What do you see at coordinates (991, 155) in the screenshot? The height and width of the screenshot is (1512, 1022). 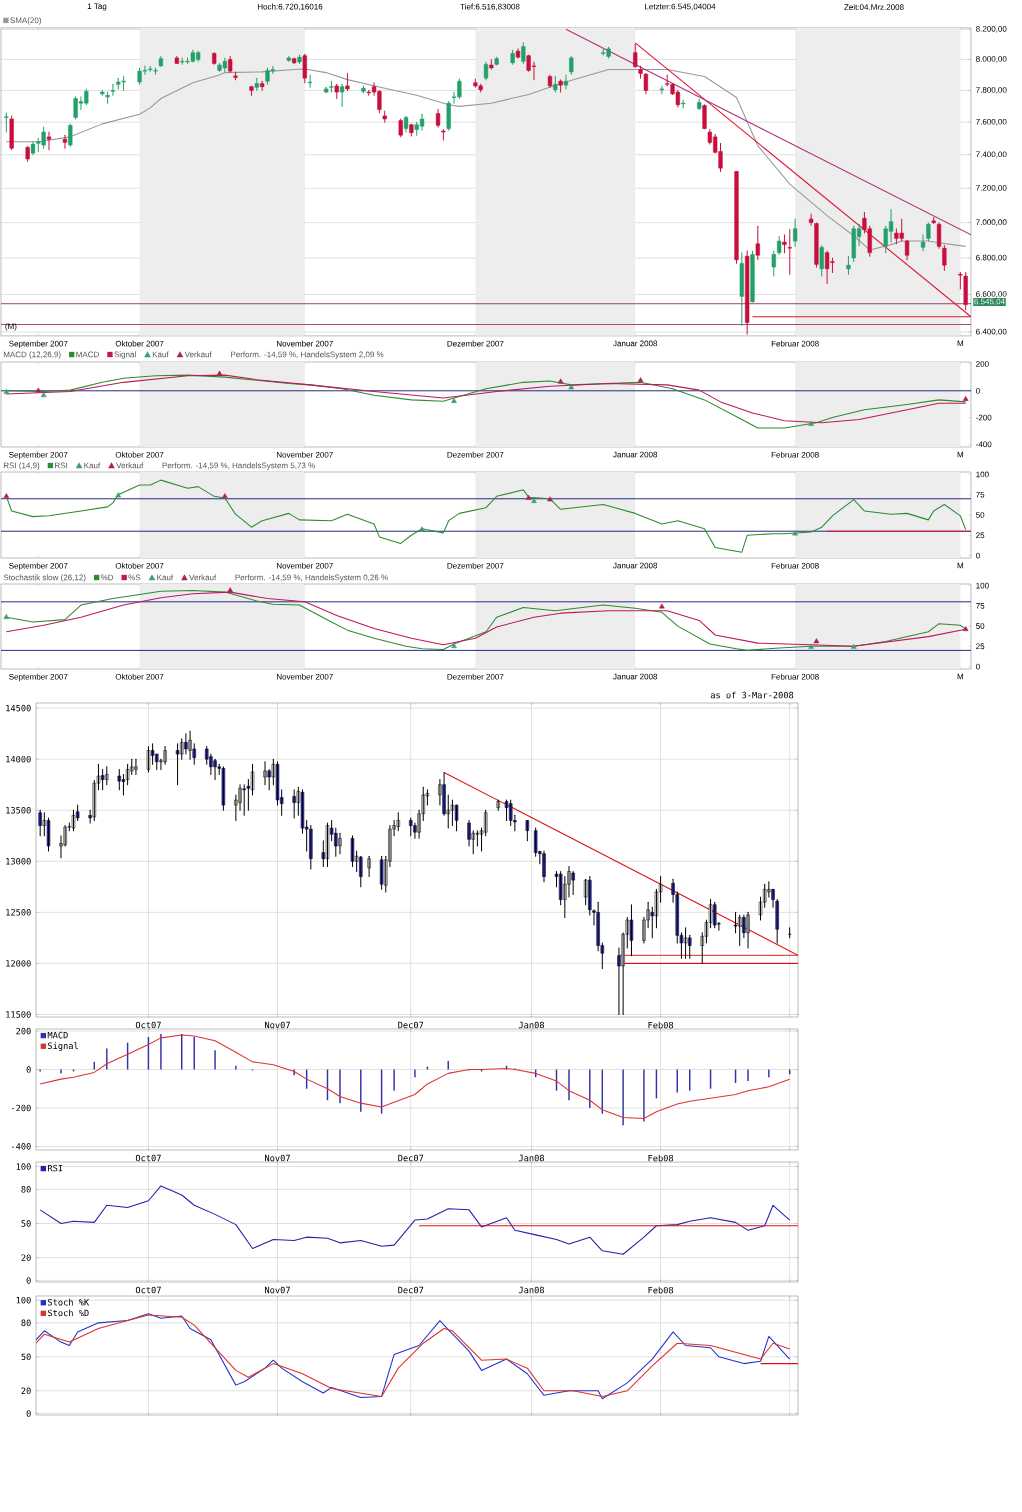 I see `y-tick-label: 7.400,00` at bounding box center [991, 155].